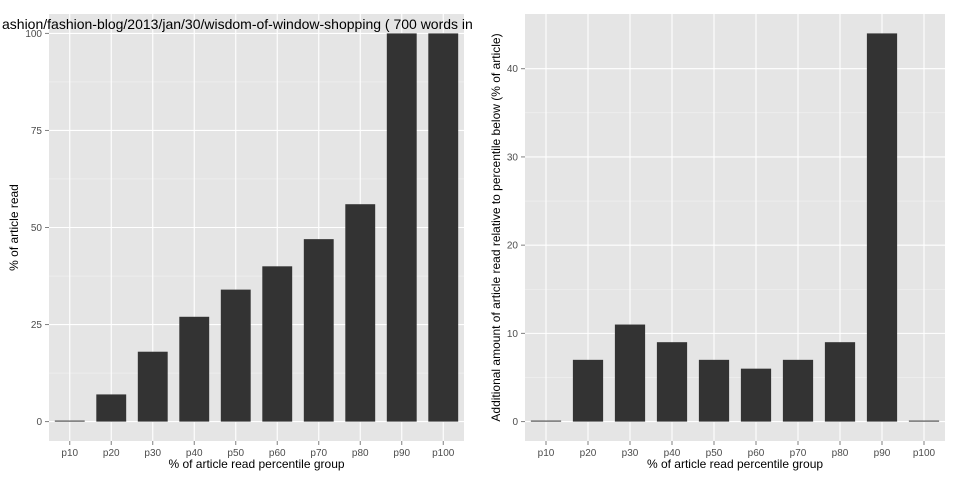 This screenshot has height=480, width=960. I want to click on right-y-axis: 0 10 20 30 40, so click(516, 246).